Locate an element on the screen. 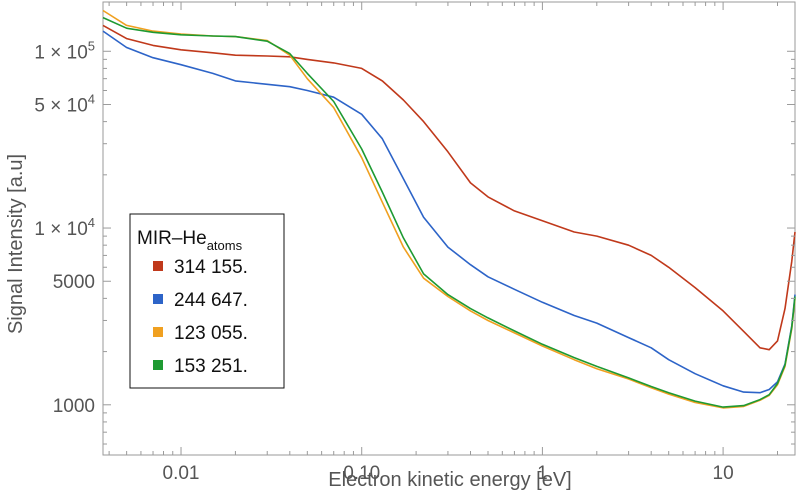  x-tick-label: 0.10 is located at coordinates (361, 473).